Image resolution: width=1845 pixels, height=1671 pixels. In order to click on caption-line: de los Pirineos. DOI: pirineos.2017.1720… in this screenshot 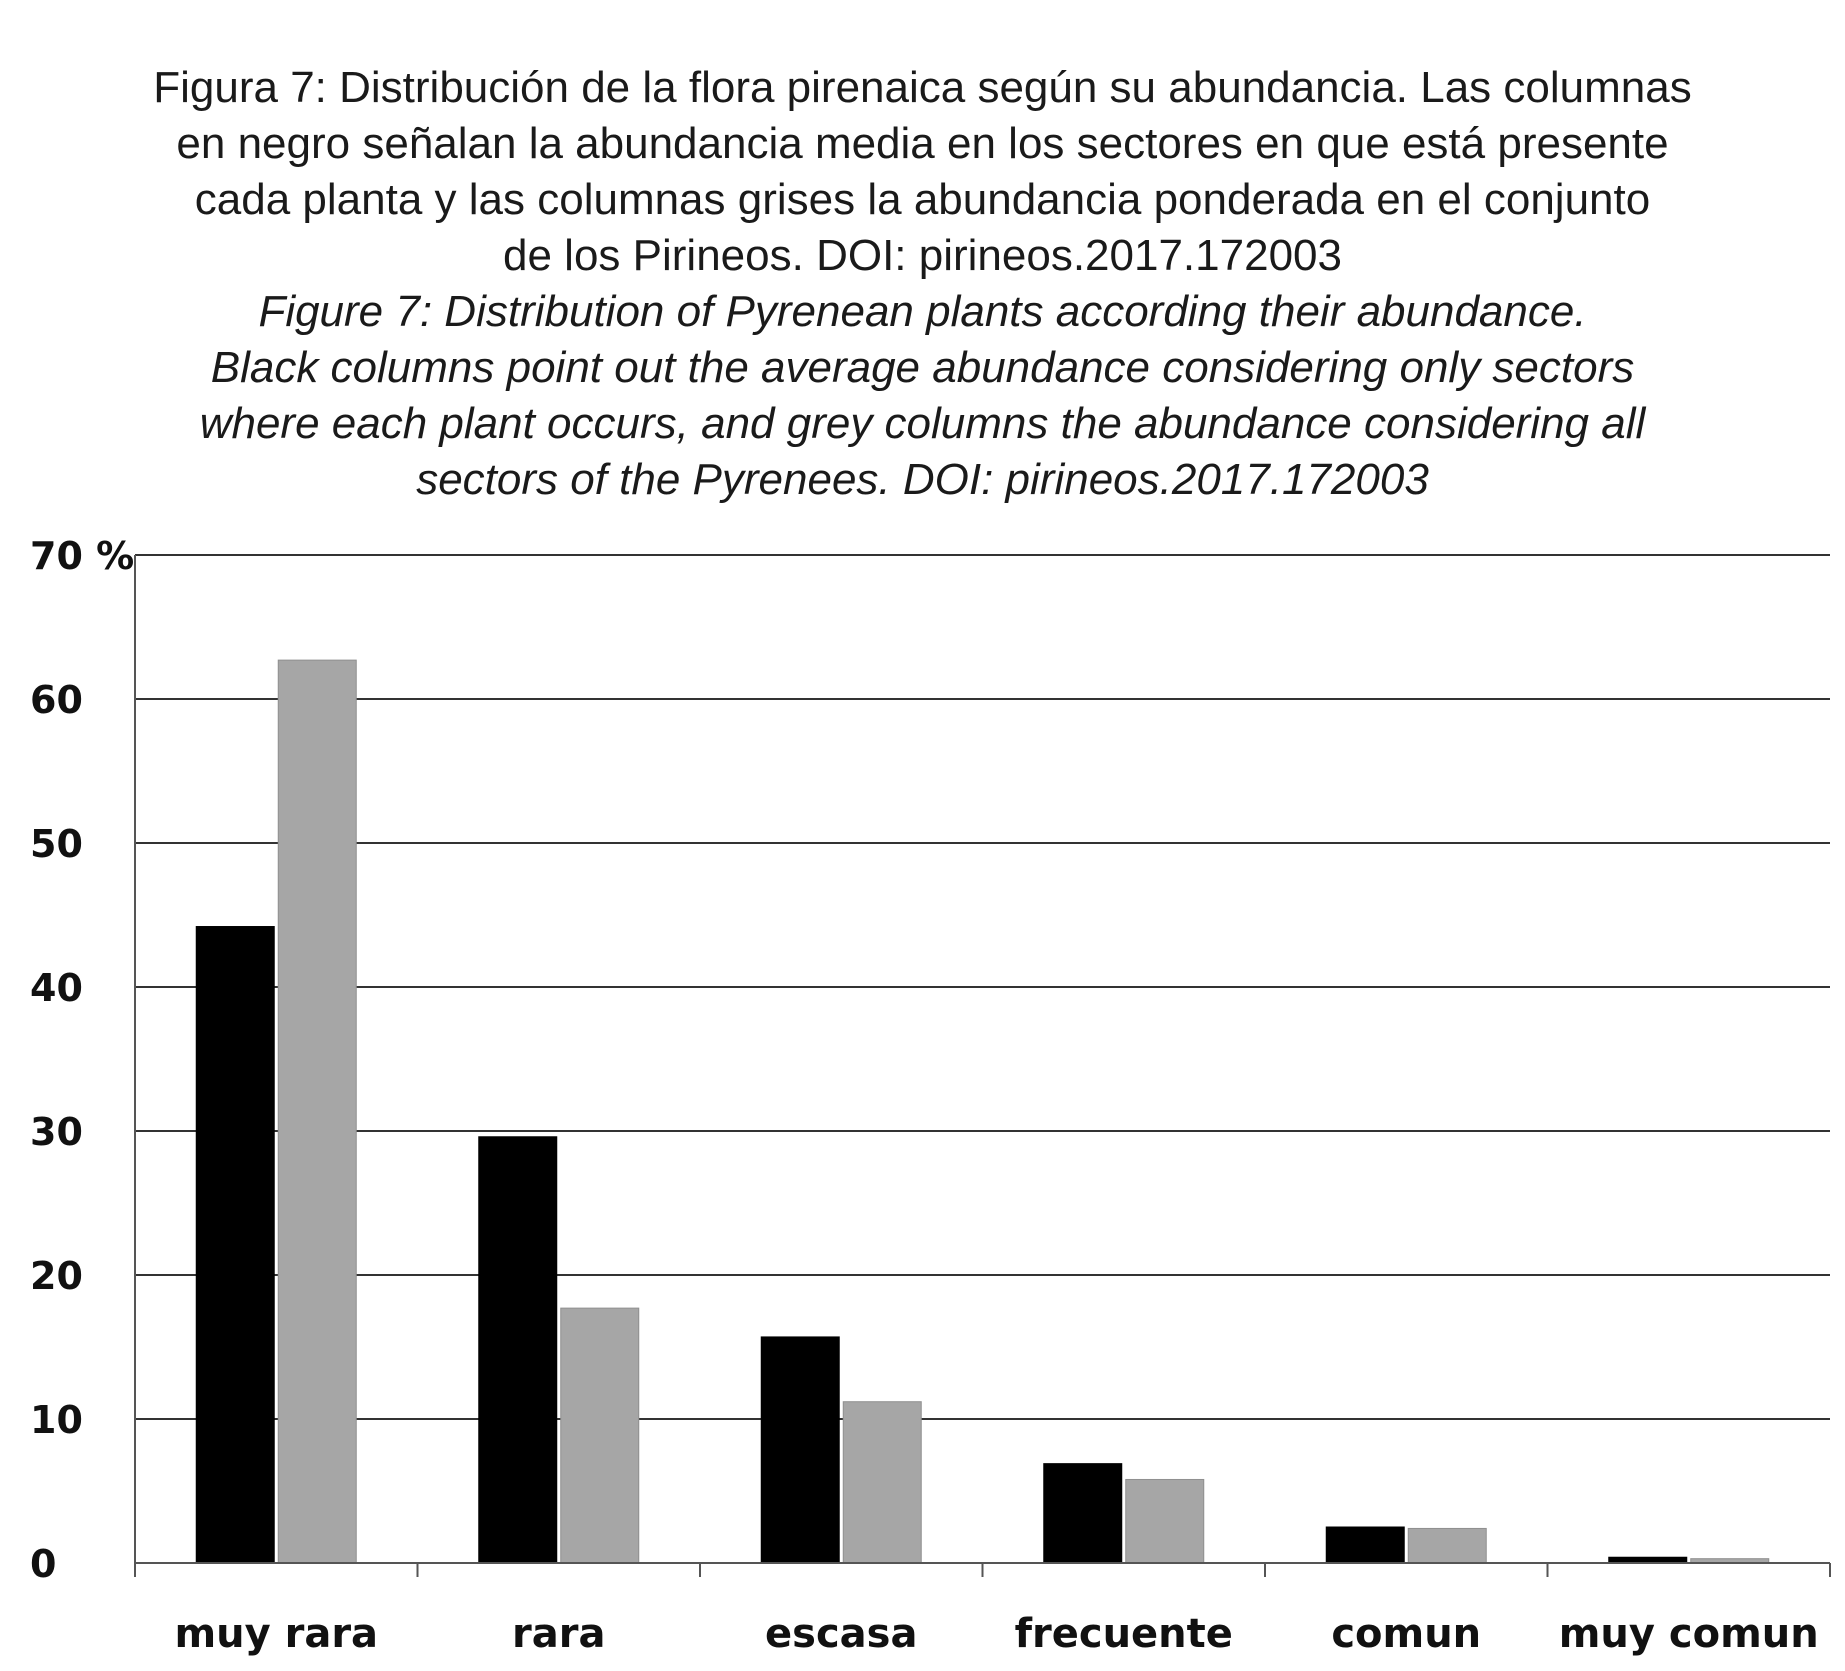, I will do `click(922, 255)`.